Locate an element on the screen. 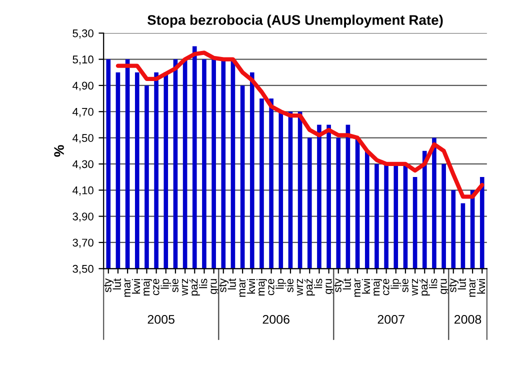  chart-title: Stopa bezrobocia (AUS Unemployment Rate) is located at coordinates (295, 21).